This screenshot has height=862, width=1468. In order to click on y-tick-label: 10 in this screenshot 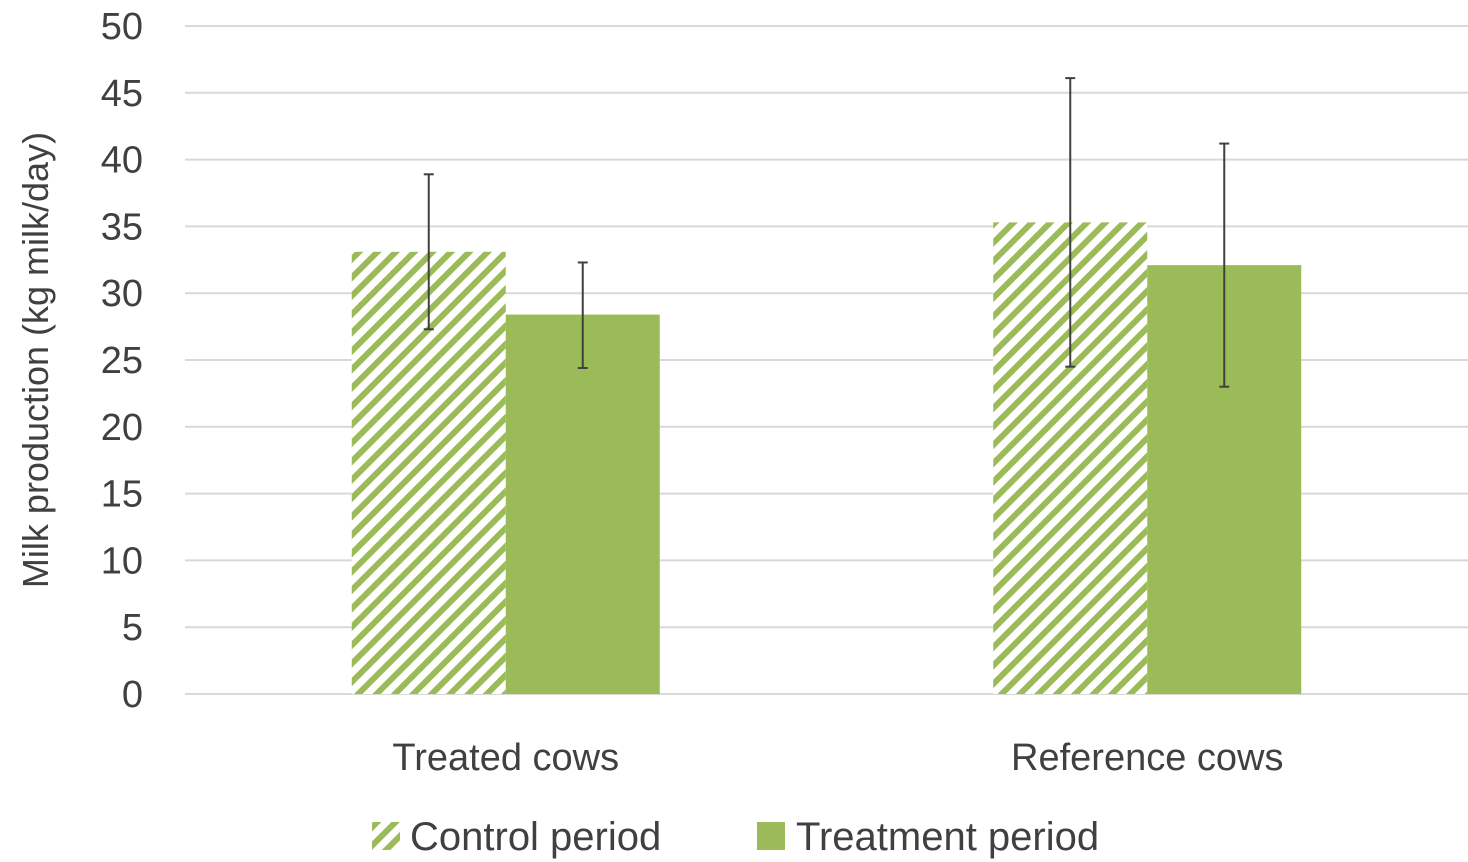, I will do `click(122, 561)`.